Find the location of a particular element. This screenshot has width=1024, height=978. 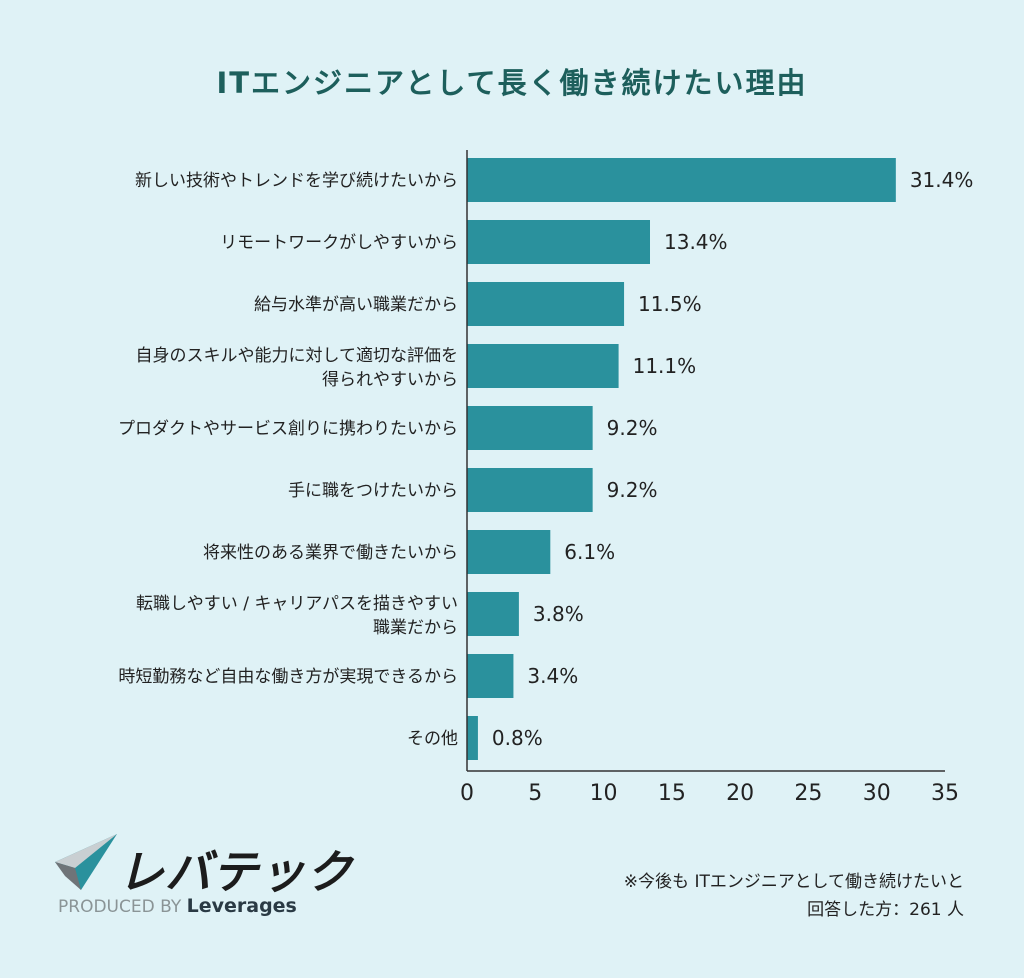

value-label: 11.5% is located at coordinates (670, 304).